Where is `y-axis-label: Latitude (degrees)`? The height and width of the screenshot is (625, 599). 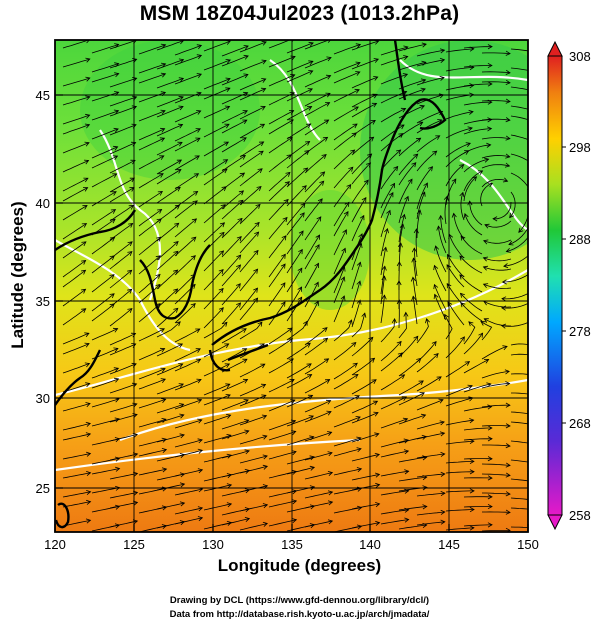 y-axis-label: Latitude (degrees) is located at coordinates (17, 275).